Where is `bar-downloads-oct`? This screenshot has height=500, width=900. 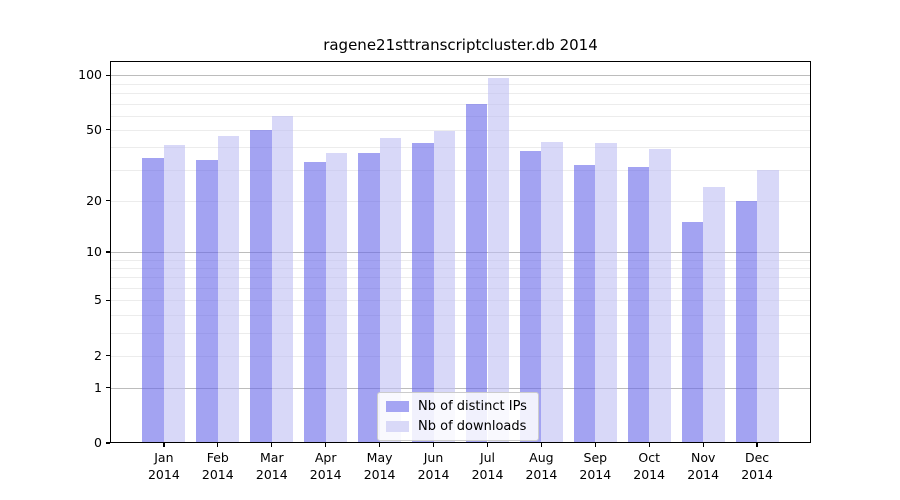 bar-downloads-oct is located at coordinates (660, 296).